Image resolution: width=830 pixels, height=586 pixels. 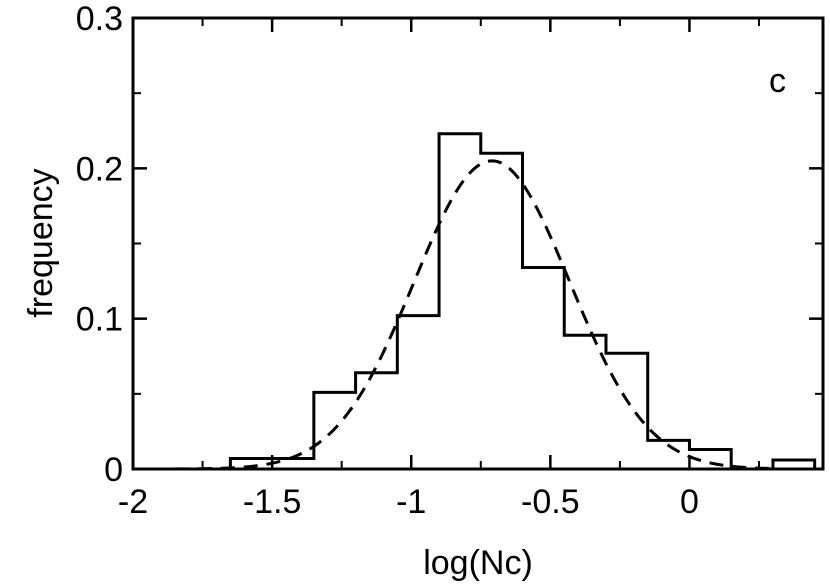 What do you see at coordinates (550, 502) in the screenshot?
I see `x-tick-label: -0.5` at bounding box center [550, 502].